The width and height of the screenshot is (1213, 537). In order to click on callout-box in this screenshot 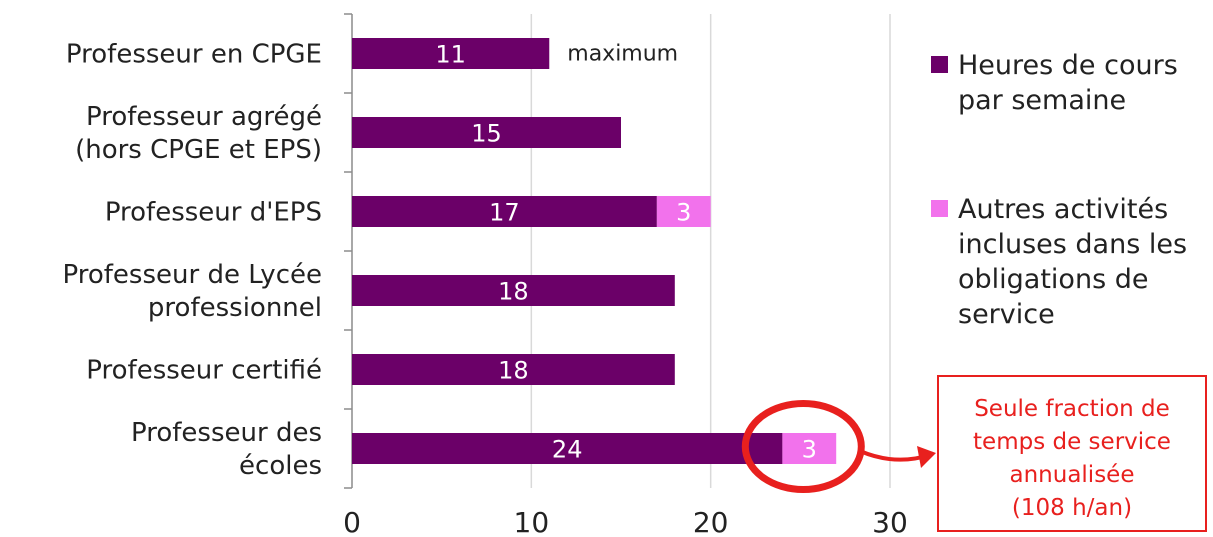, I will do `click(1072, 453)`.